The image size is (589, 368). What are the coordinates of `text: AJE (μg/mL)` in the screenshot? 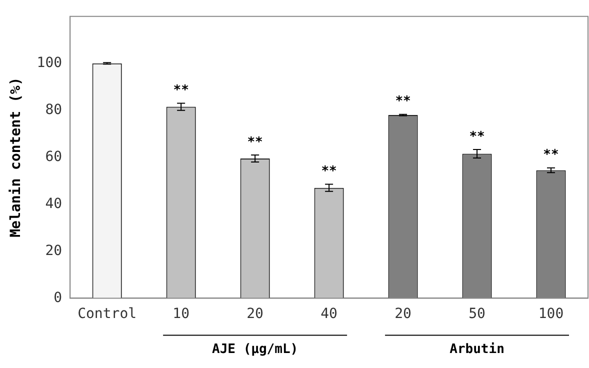 It's located at (255, 350).